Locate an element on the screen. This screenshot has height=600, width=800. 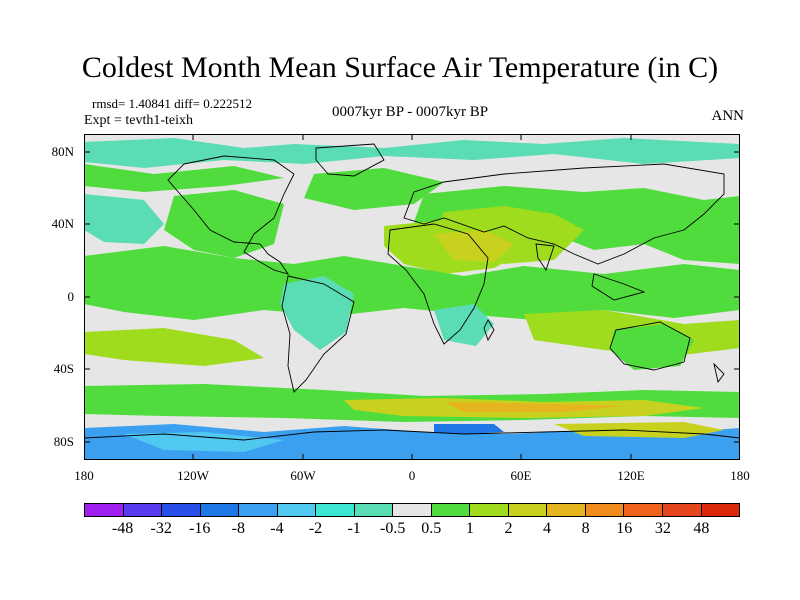
lon-label-60e: 60E is located at coordinates (521, 475).